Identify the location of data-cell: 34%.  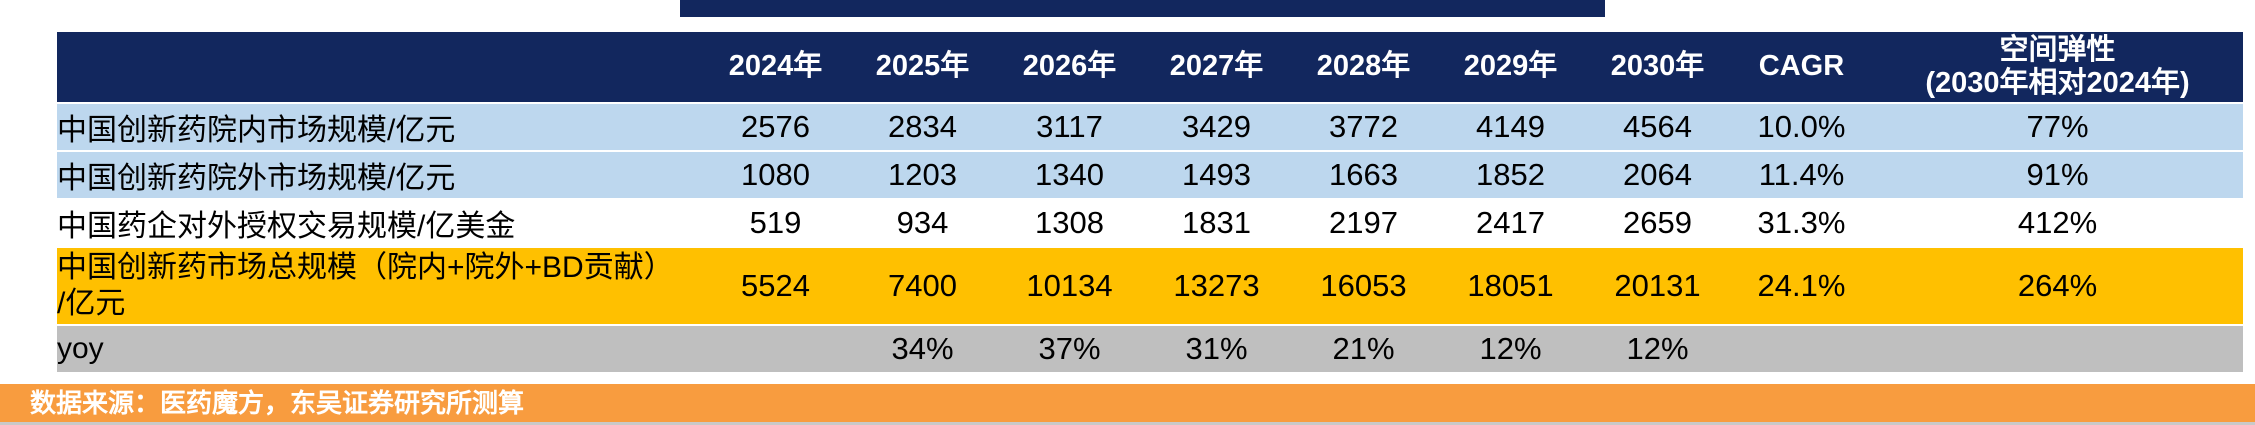
(922, 349).